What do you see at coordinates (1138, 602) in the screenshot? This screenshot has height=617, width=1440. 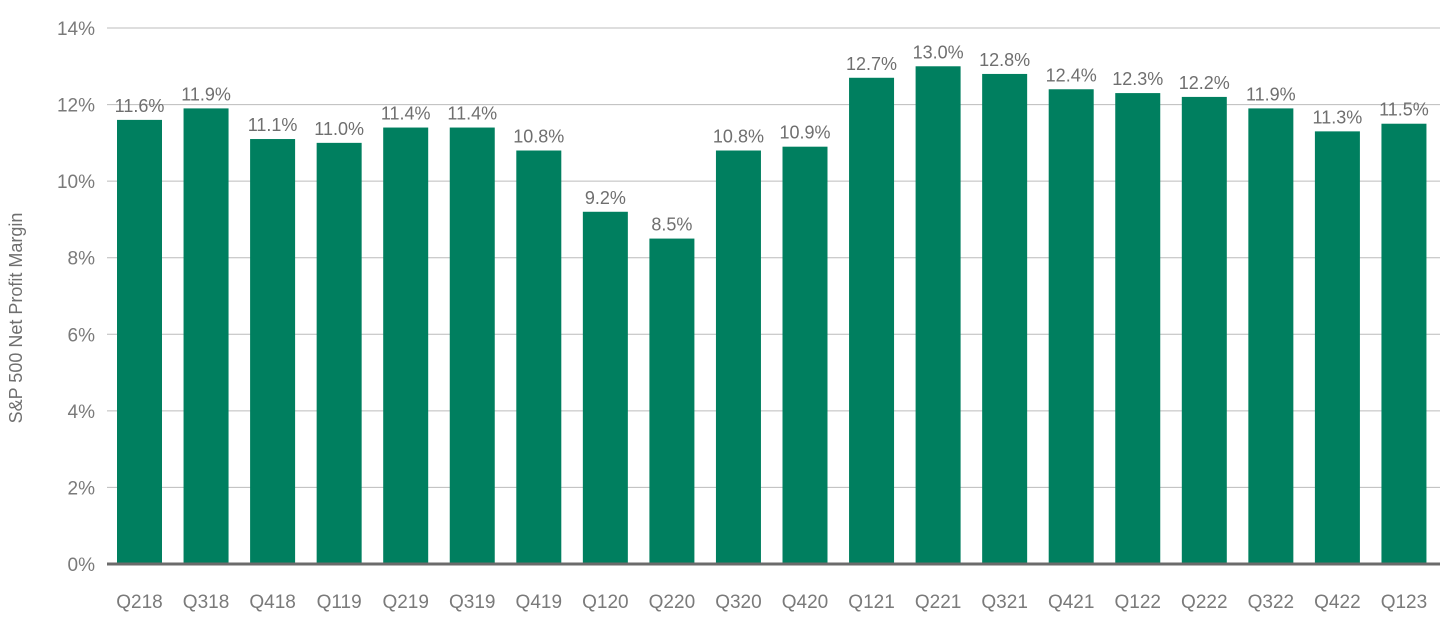 I see `x-tick-label: Q122` at bounding box center [1138, 602].